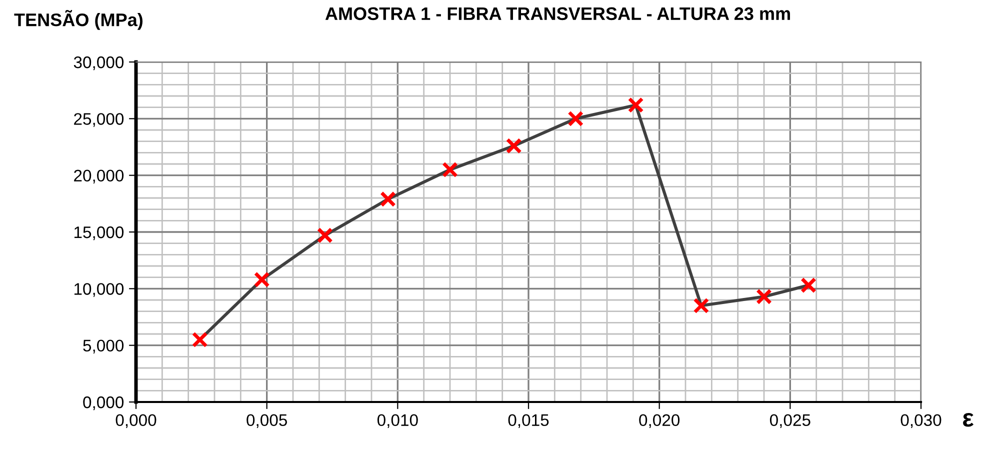 The width and height of the screenshot is (984, 455). What do you see at coordinates (921, 421) in the screenshot?
I see `x-tick-label: 0,030` at bounding box center [921, 421].